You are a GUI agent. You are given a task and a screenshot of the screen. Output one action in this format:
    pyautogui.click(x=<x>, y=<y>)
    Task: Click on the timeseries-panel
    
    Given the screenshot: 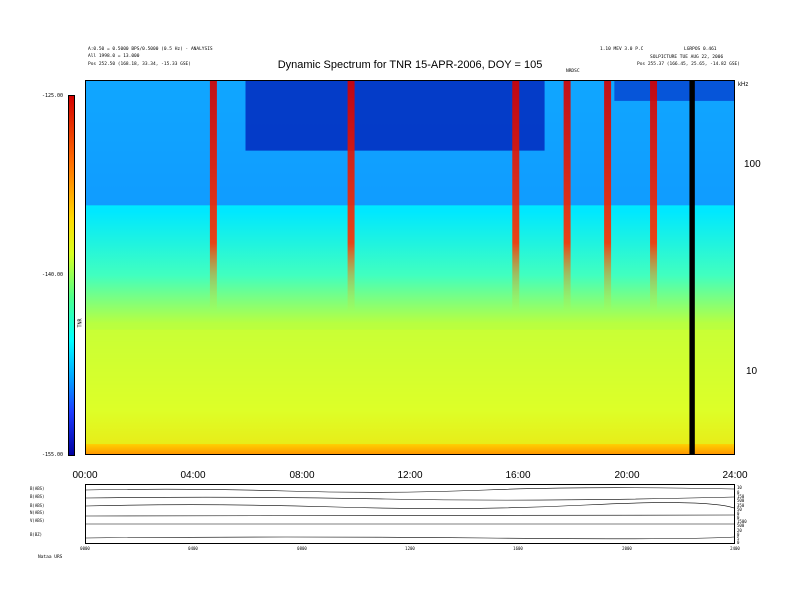 What is the action you would take?
    pyautogui.click(x=410, y=514)
    